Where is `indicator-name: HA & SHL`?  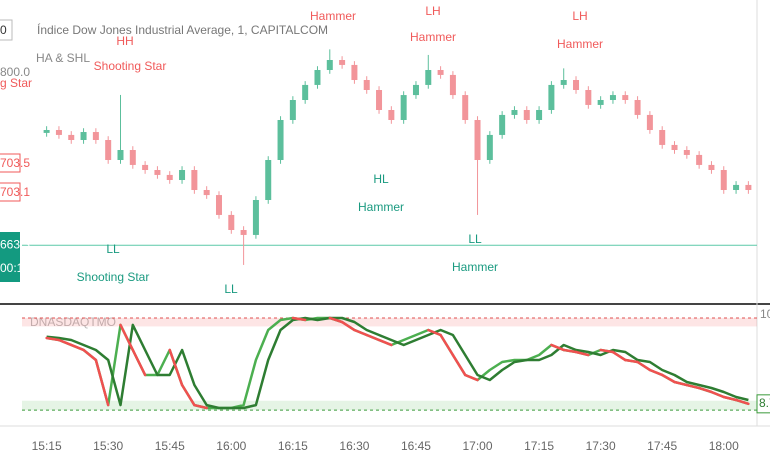
indicator-name: HA & SHL is located at coordinates (63, 58).